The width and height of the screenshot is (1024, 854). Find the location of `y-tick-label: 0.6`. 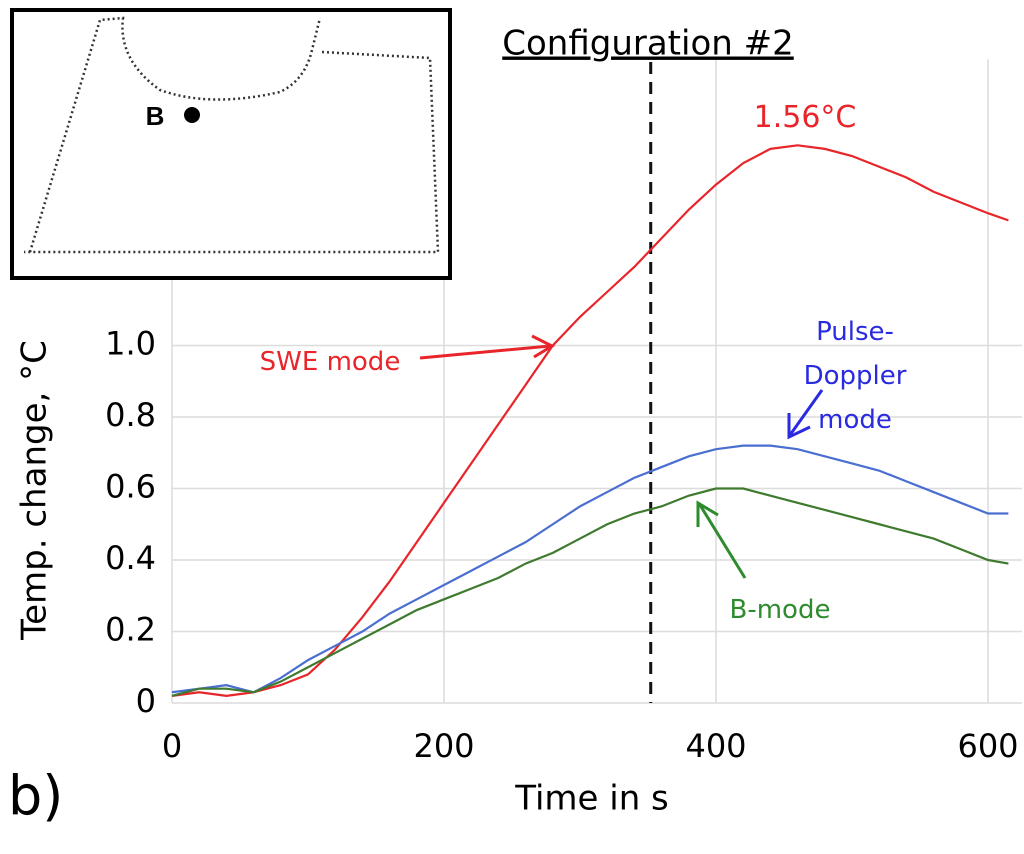

y-tick-label: 0.6 is located at coordinates (130, 487).